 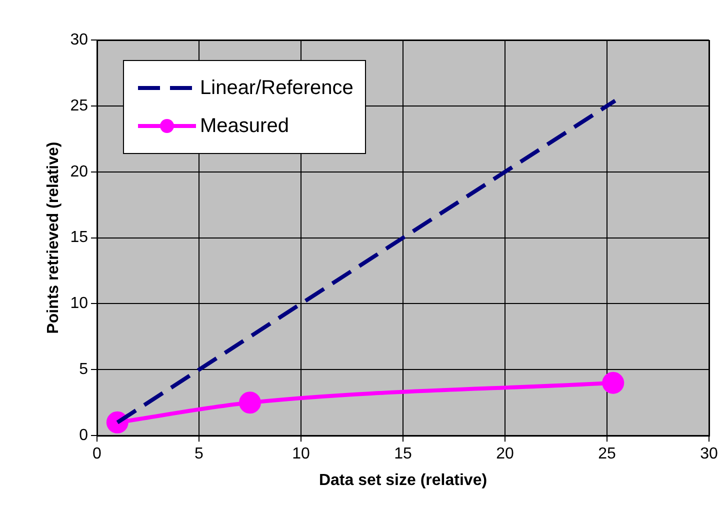 I want to click on legend-label: Measured, so click(x=244, y=126).